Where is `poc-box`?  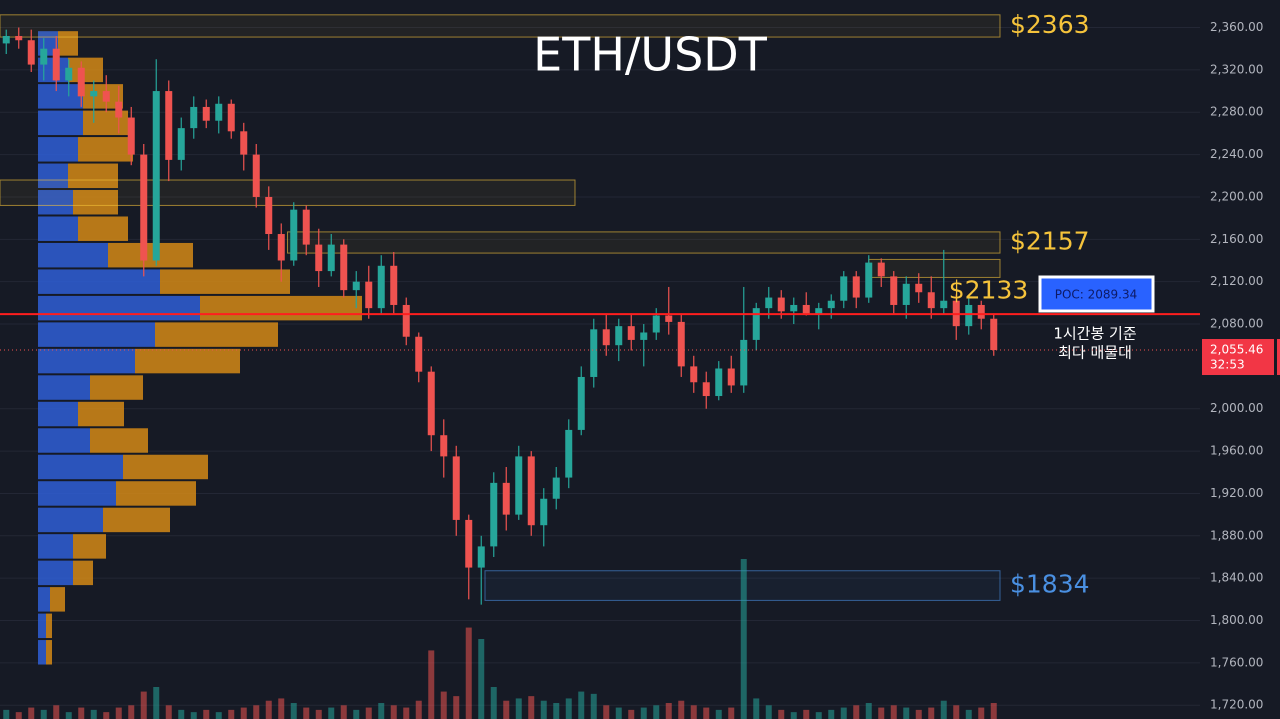
poc-box is located at coordinates (1096, 294).